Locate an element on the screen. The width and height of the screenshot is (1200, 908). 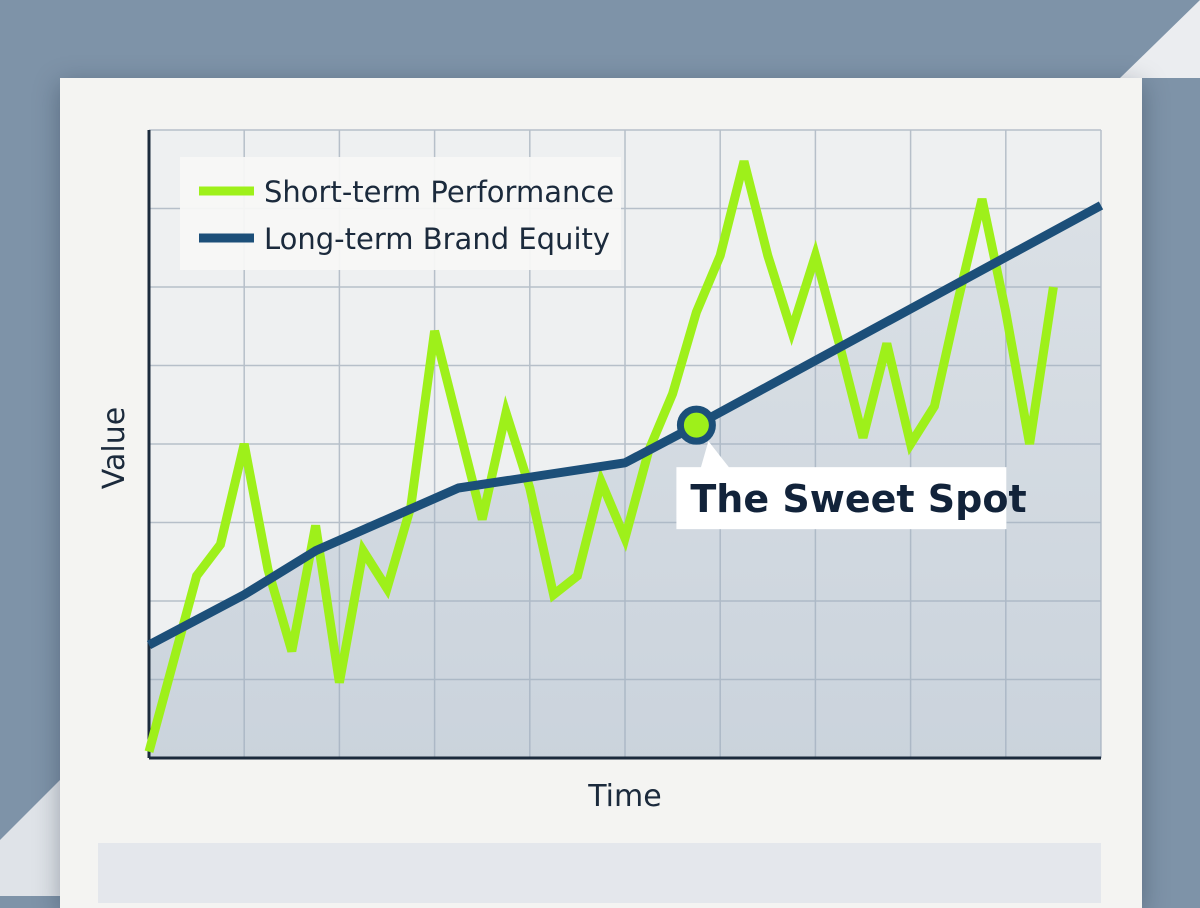
legend-label-long-term: Long-term Brand Equity is located at coordinates (437, 239).